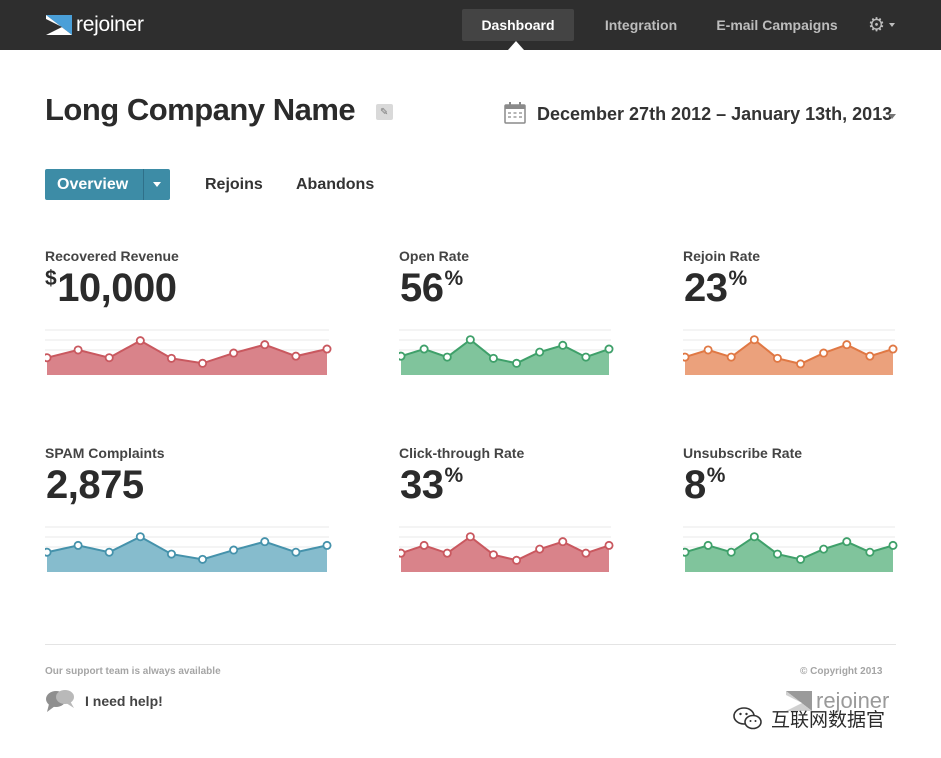  Describe the element at coordinates (515, 115) in the screenshot. I see `calendar-icon` at that location.